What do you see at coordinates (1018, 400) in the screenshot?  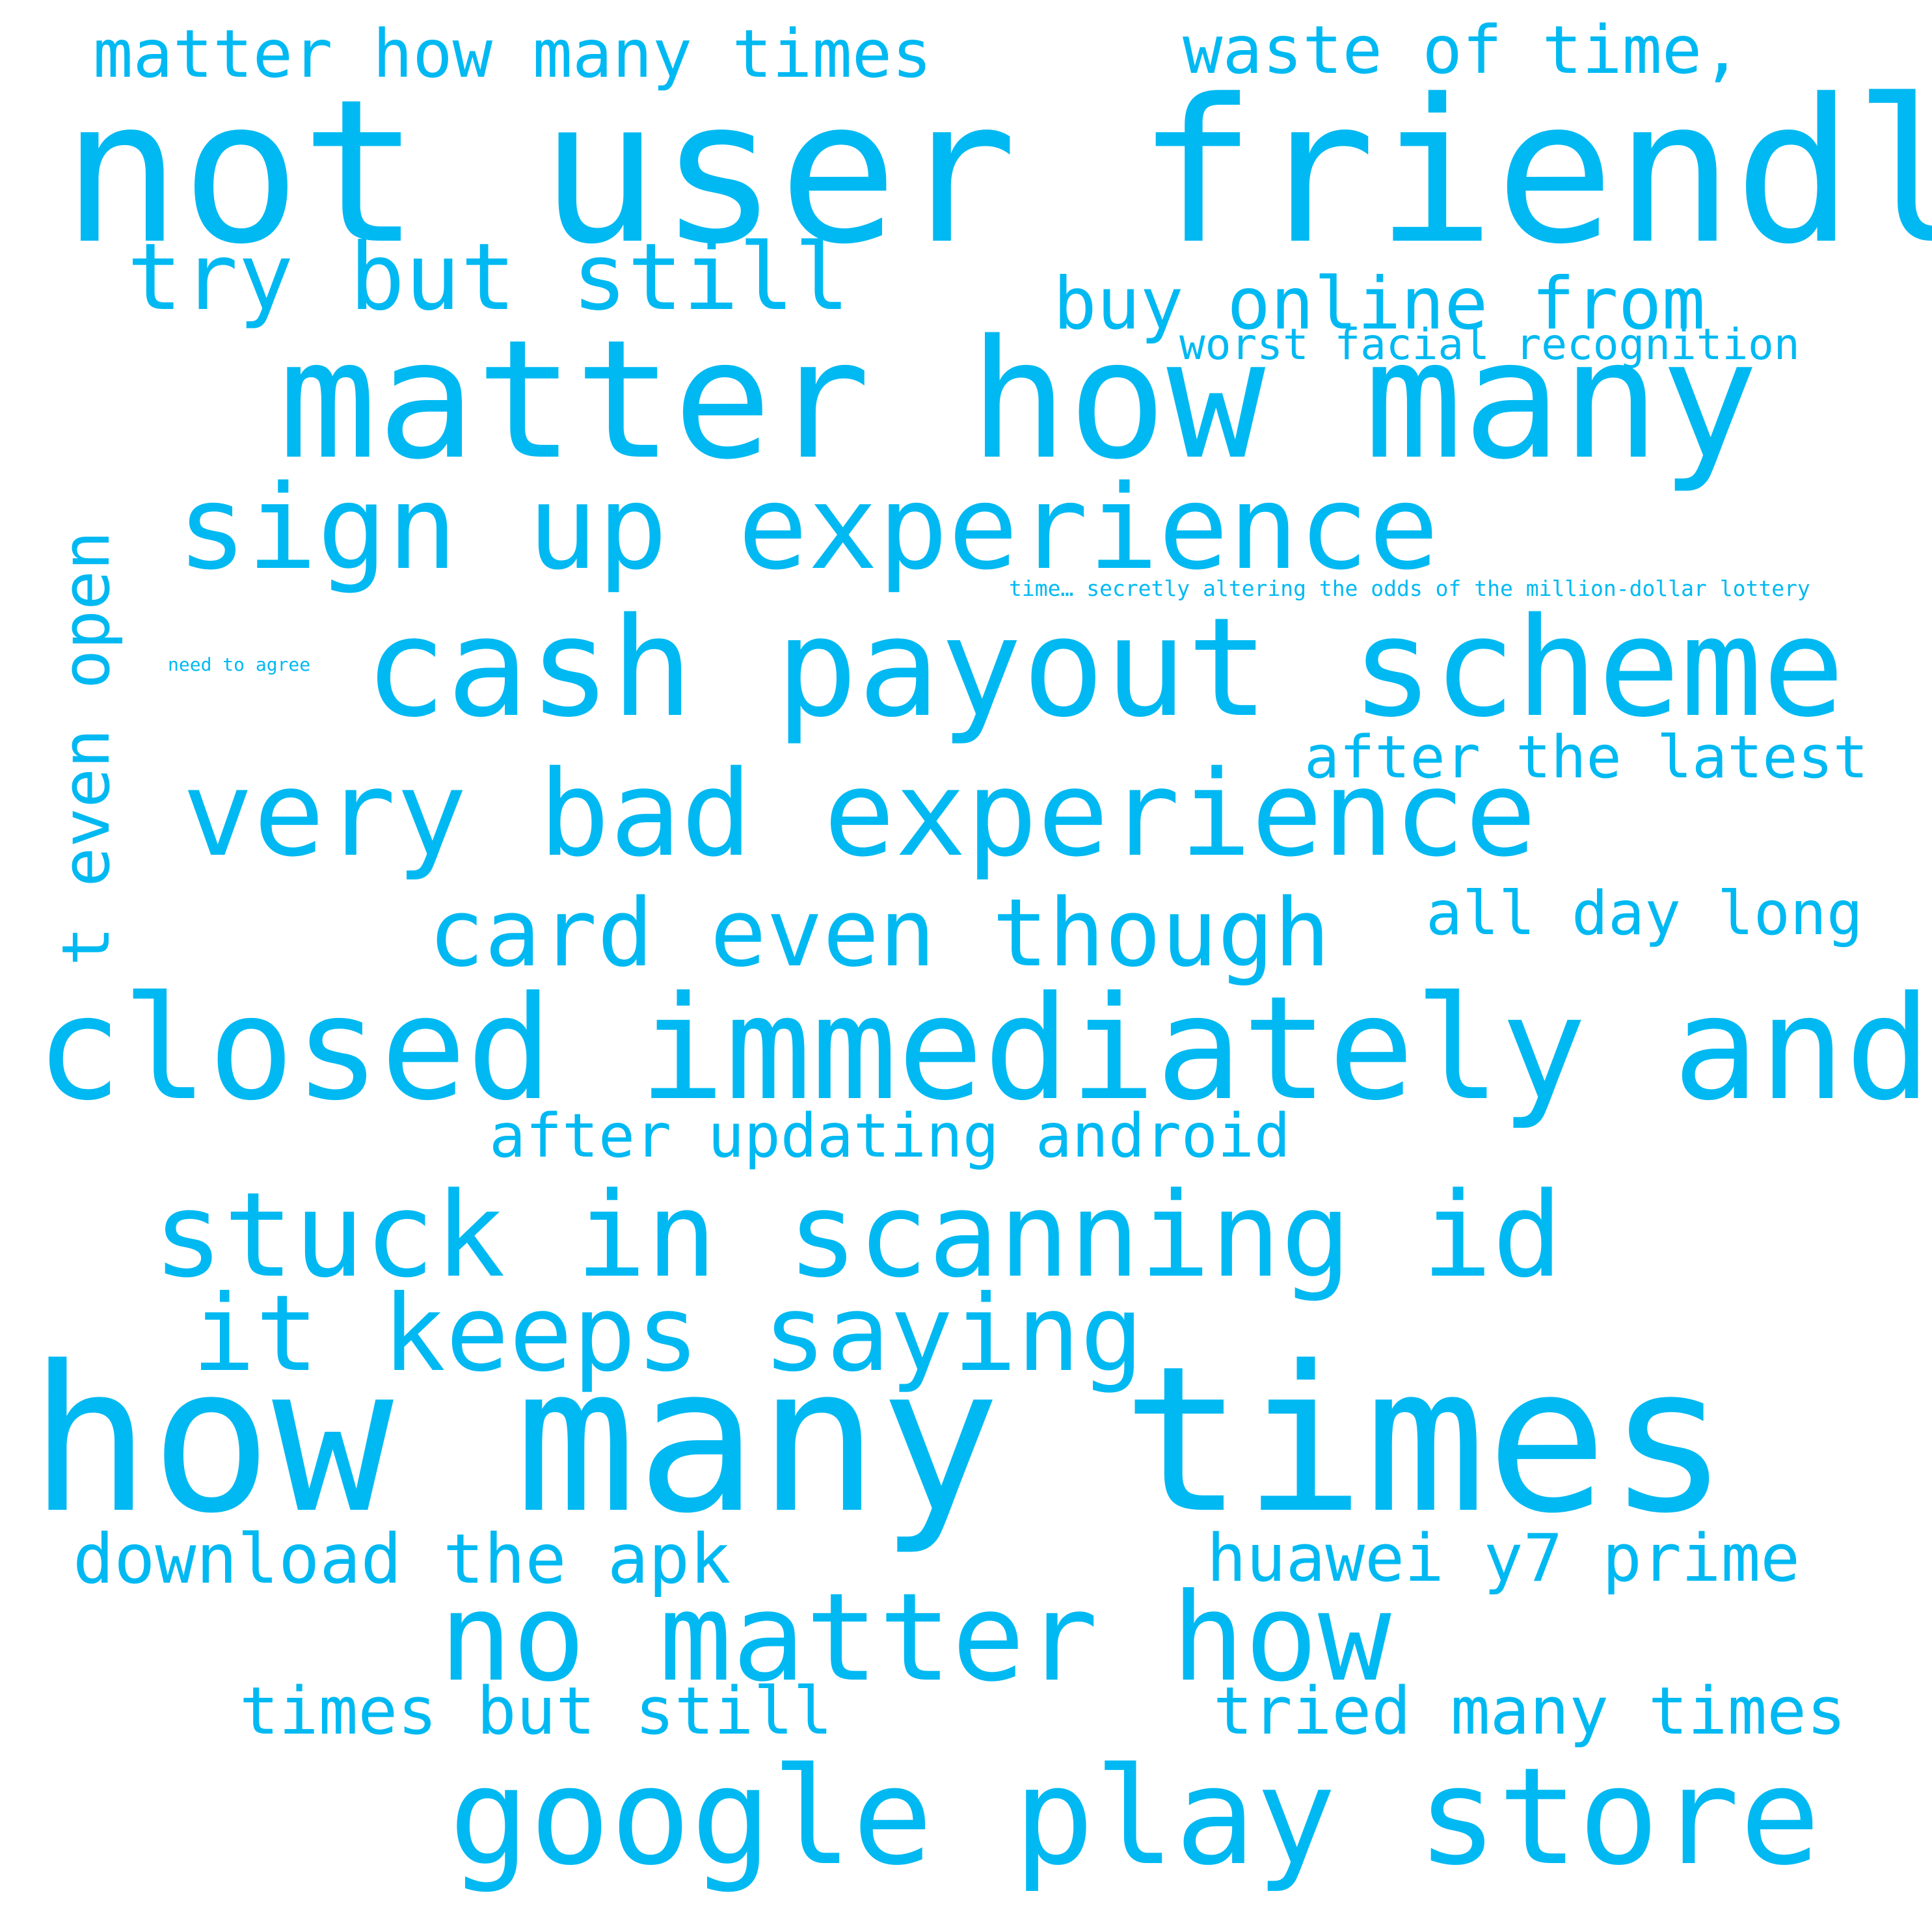 I see `phrase-matter-how-many: matter how many` at bounding box center [1018, 400].